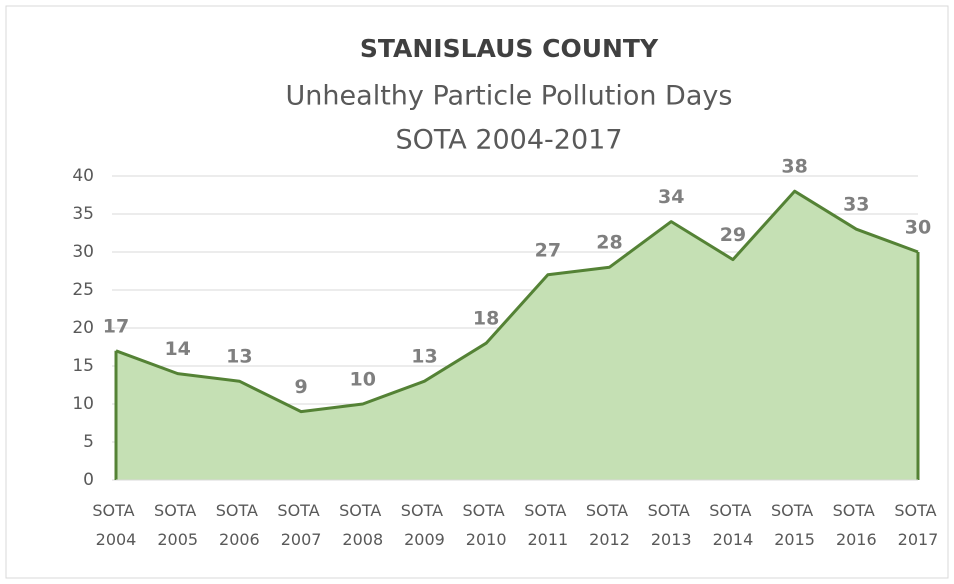 Image resolution: width=954 pixels, height=584 pixels. Describe the element at coordinates (547, 525) in the screenshot. I see `x-tick-label: SOTA 2011` at that location.